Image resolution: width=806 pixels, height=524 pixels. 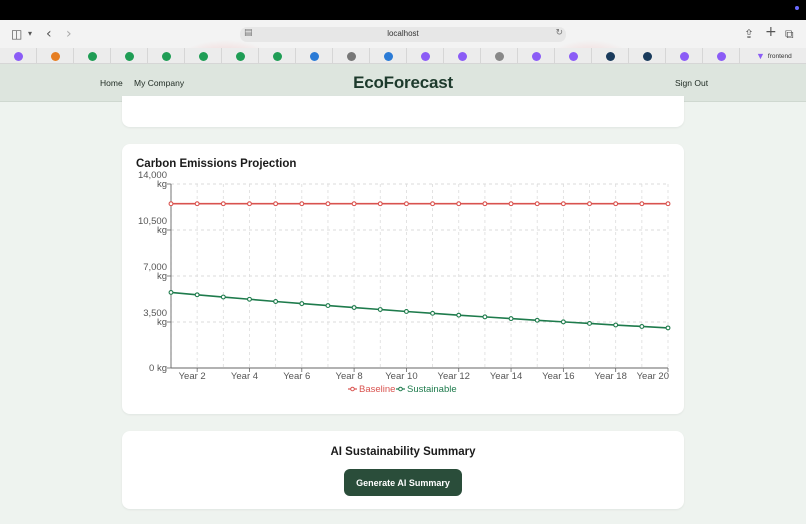 I want to click on share-icon: ⇪, so click(x=749, y=34).